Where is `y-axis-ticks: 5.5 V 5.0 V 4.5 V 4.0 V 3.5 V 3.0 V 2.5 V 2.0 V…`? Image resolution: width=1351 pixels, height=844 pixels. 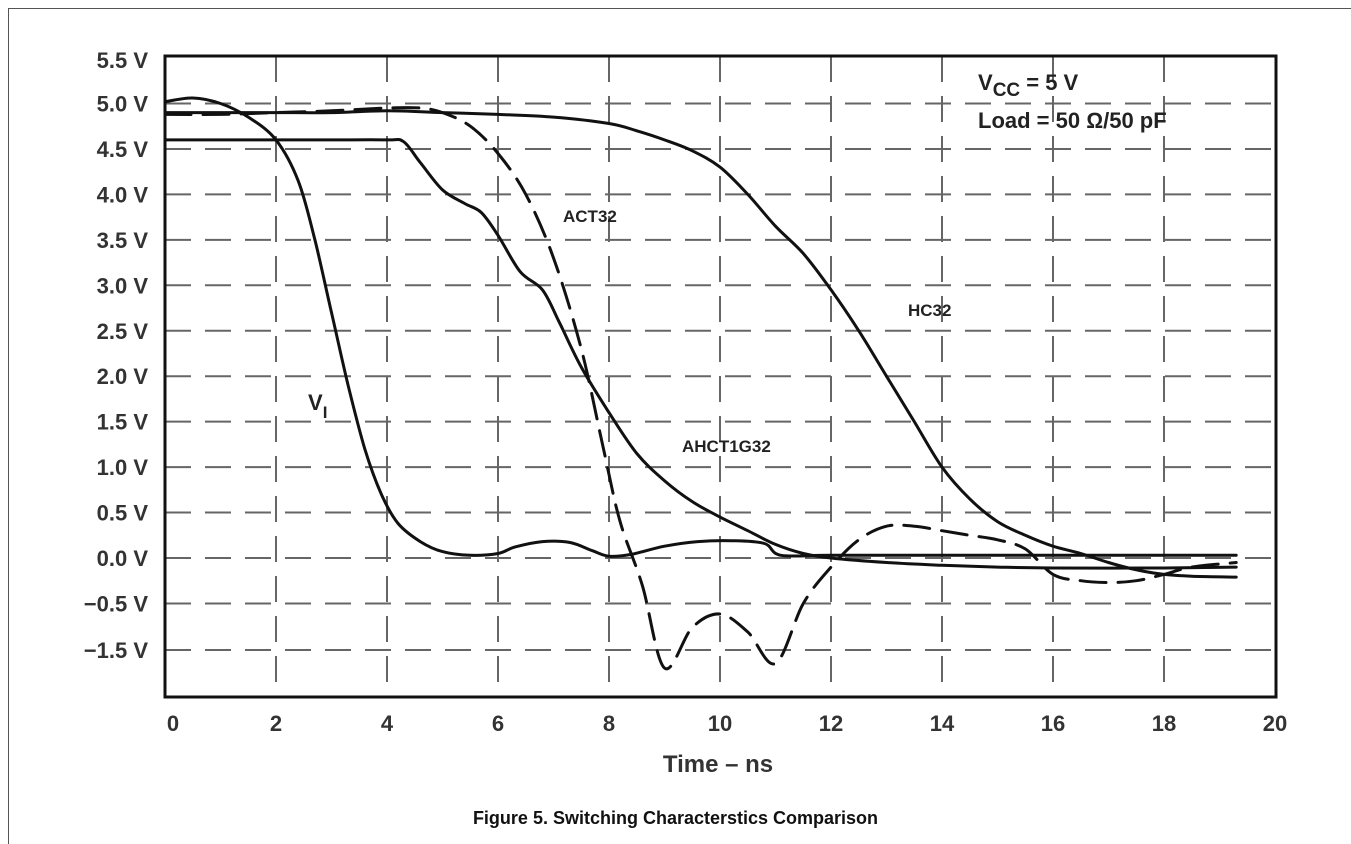
y-axis-ticks: 5.5 V 5.0 V 4.5 V 4.0 V 3.5 V 3.0 V 2.5 V 2.0 V… is located at coordinates (116, 355).